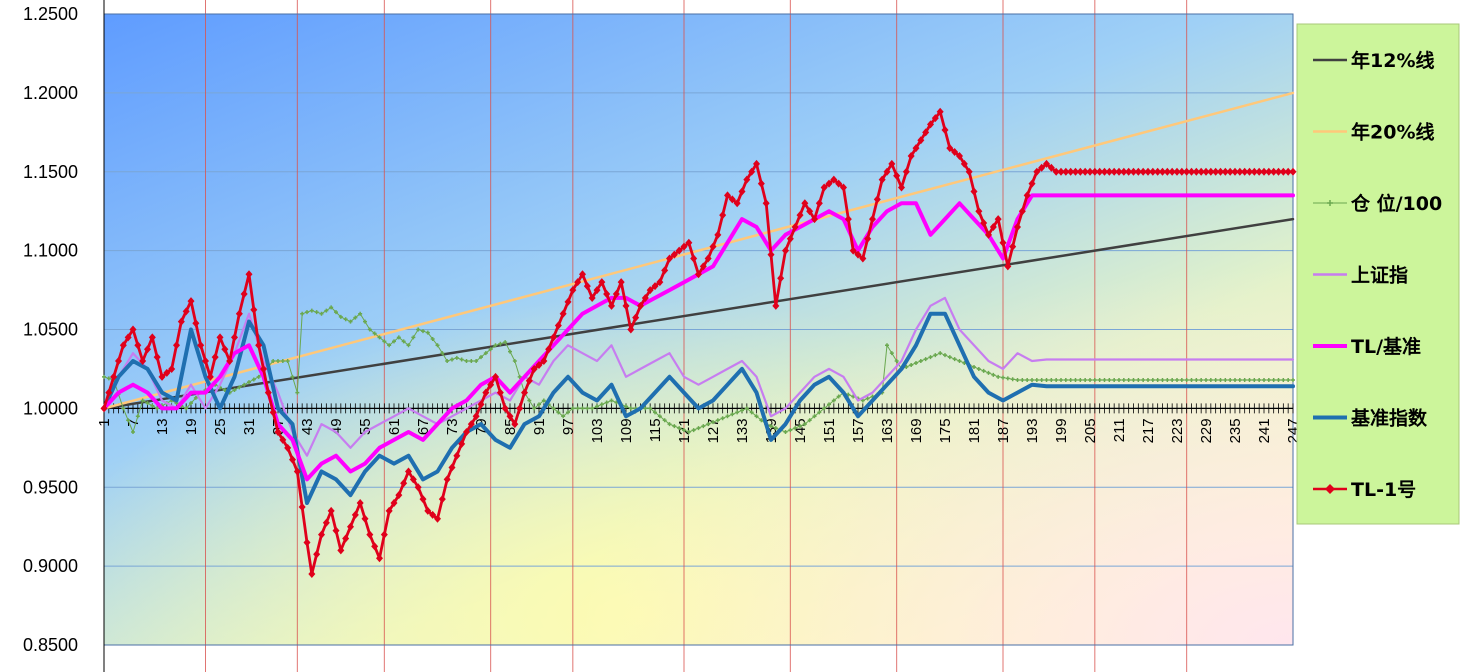 This screenshot has width=1465, height=672. What do you see at coordinates (1367, 346) in the screenshot?
I see `legend-item: TL/基准` at bounding box center [1367, 346].